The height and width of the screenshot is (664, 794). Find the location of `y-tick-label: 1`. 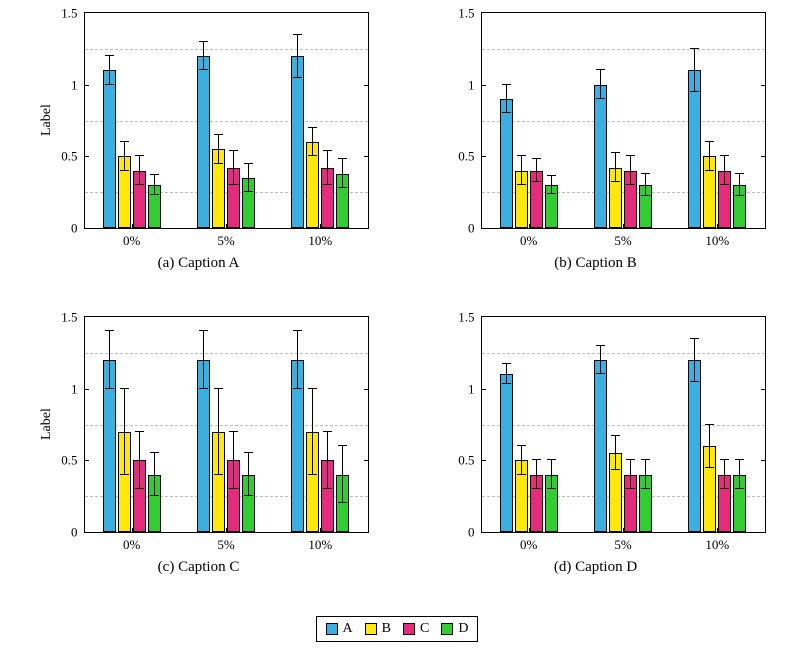

y-tick-label: 1 is located at coordinates (74, 85).